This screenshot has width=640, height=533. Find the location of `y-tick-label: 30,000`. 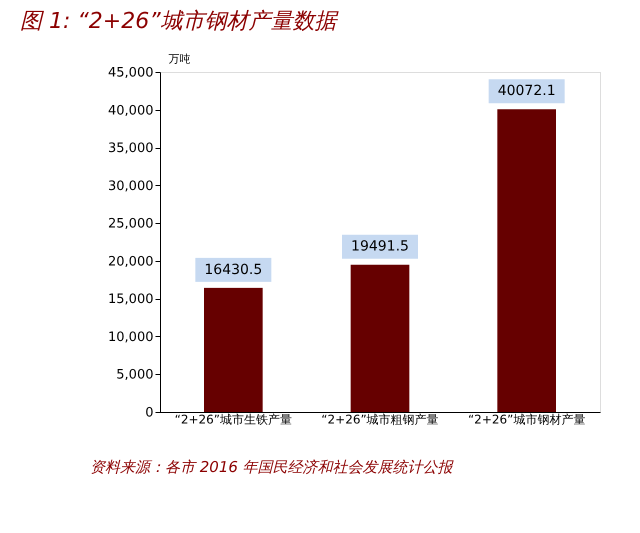

y-tick-label: 30,000 is located at coordinates (131, 186).